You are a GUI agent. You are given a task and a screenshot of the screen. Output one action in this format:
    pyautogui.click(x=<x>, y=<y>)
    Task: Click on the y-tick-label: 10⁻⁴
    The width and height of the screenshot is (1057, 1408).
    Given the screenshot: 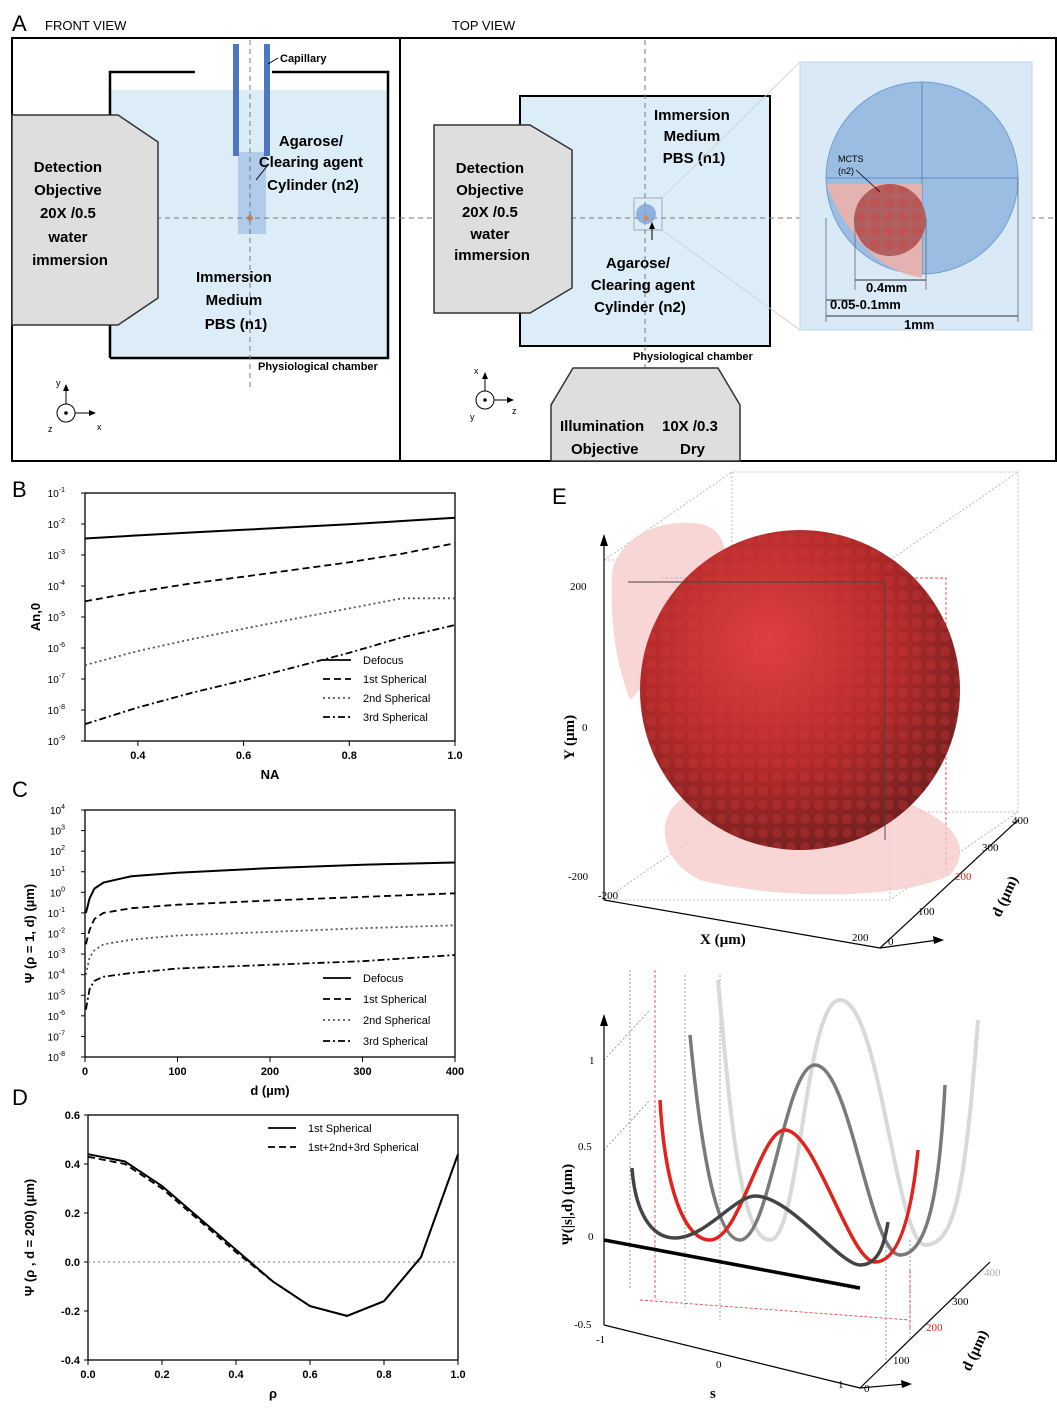 What is the action you would take?
    pyautogui.click(x=56, y=586)
    